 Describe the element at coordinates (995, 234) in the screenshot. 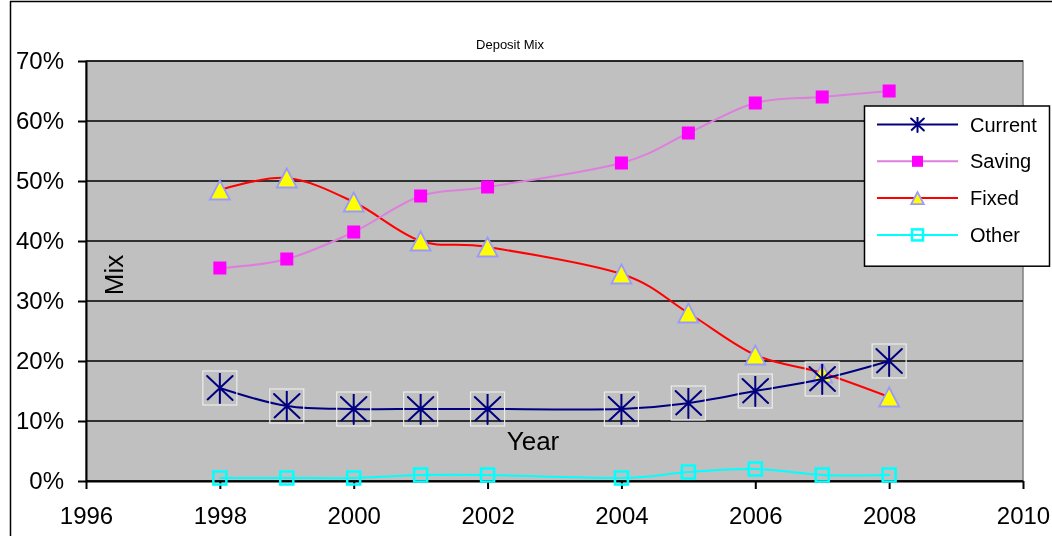

I see `legend-label: Other` at that location.